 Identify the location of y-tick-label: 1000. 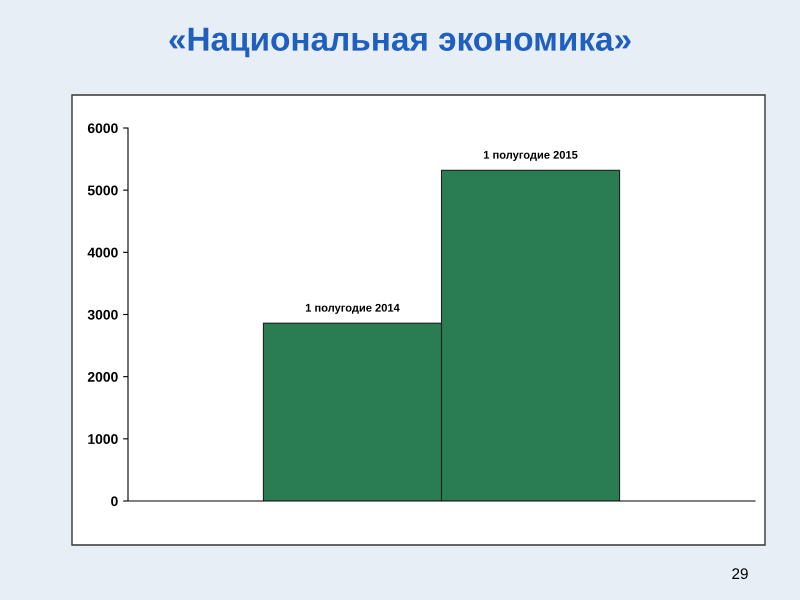
(103, 439).